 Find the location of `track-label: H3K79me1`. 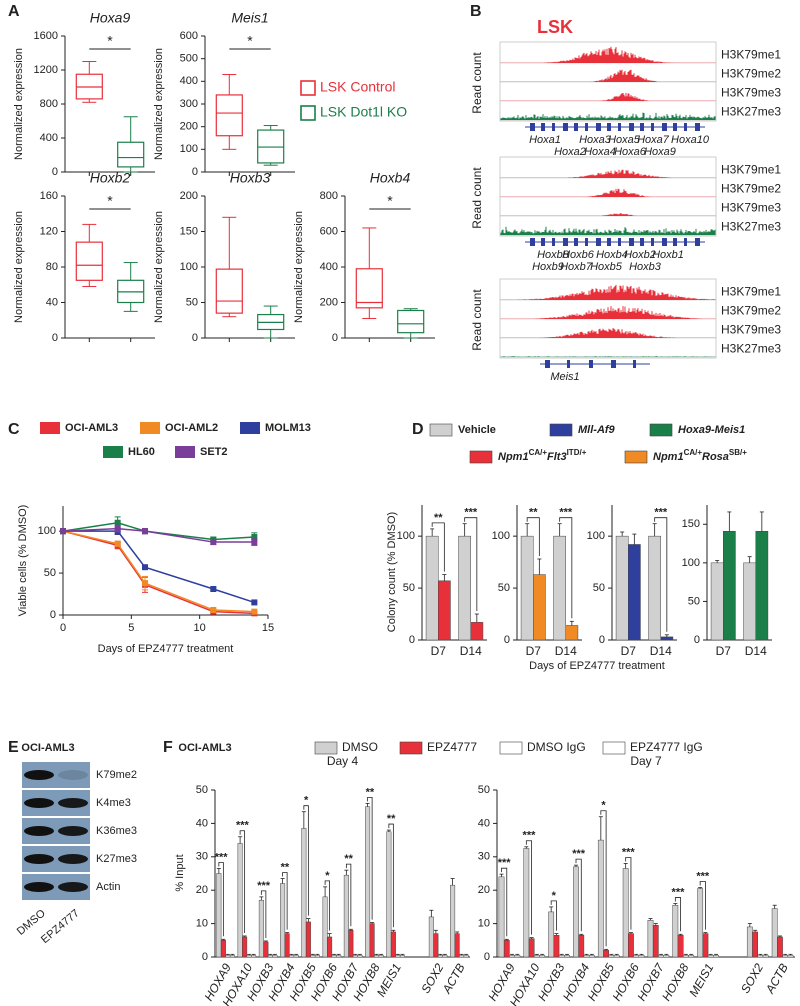

track-label: H3K79me1 is located at coordinates (751, 292).